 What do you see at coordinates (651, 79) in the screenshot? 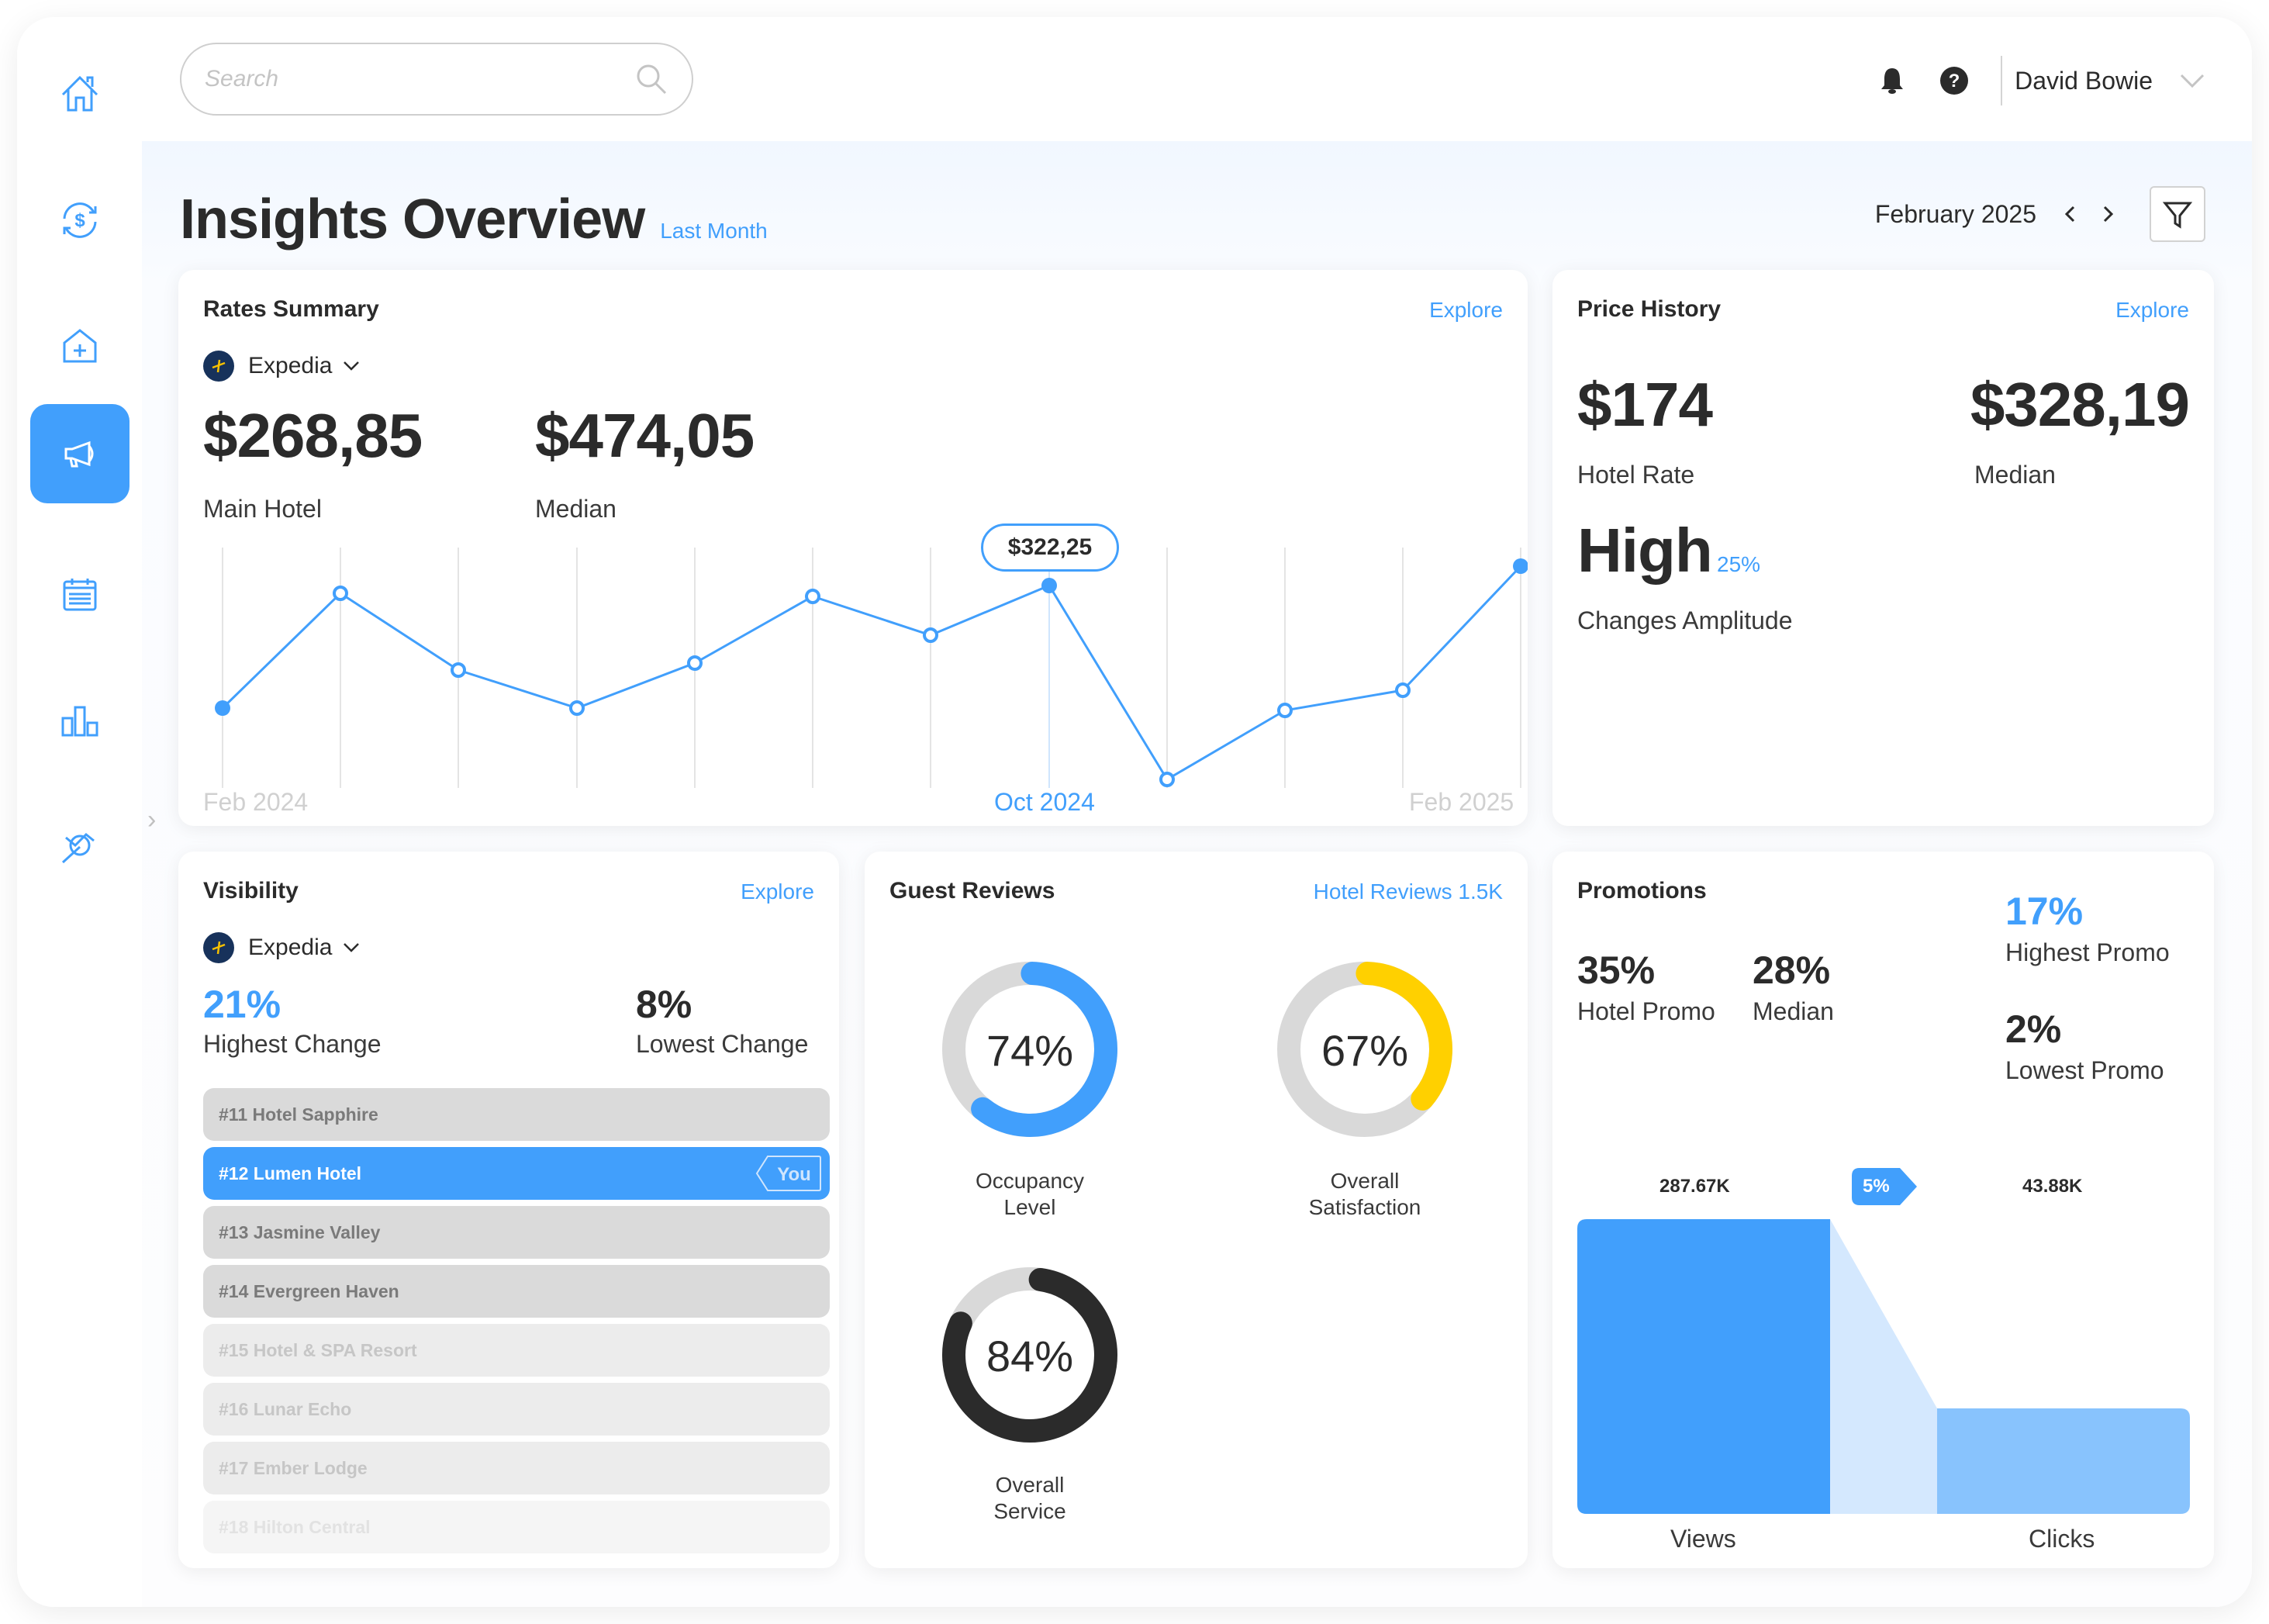
I see `search-icon` at bounding box center [651, 79].